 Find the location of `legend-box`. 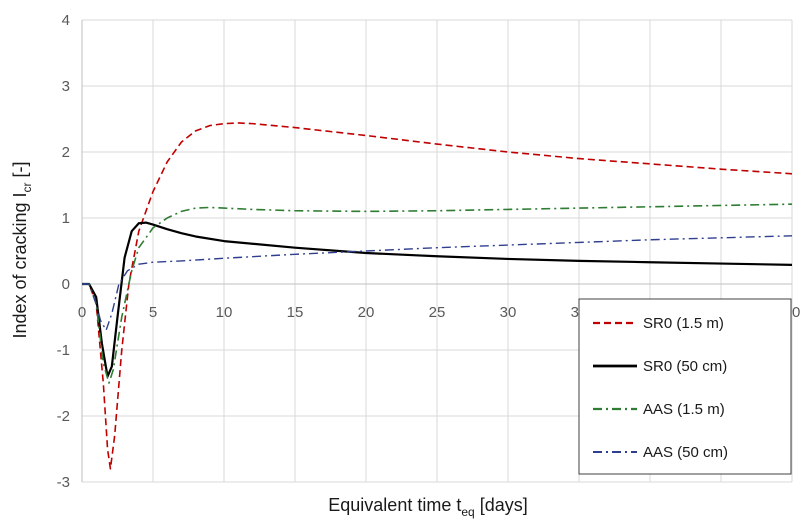

legend-box is located at coordinates (685, 386).